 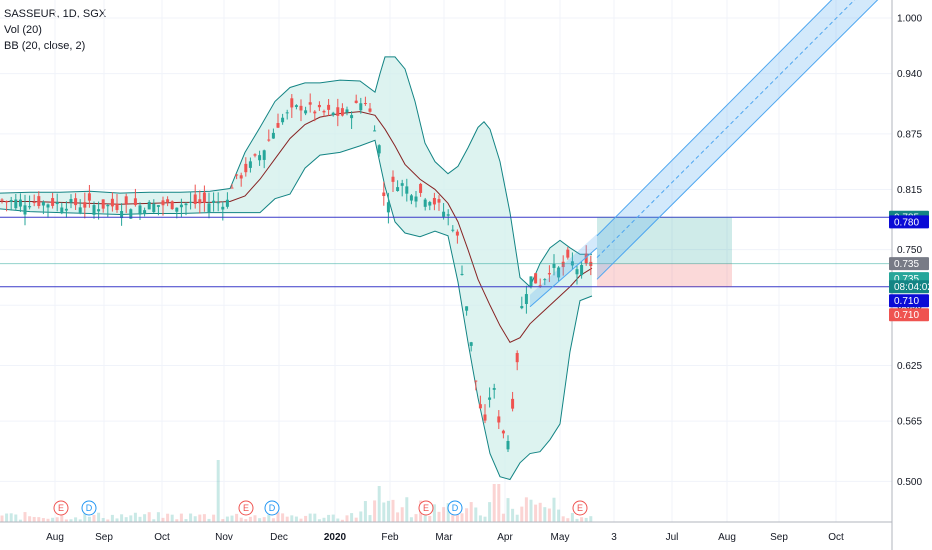 I want to click on position-target-zone, so click(x=664, y=240).